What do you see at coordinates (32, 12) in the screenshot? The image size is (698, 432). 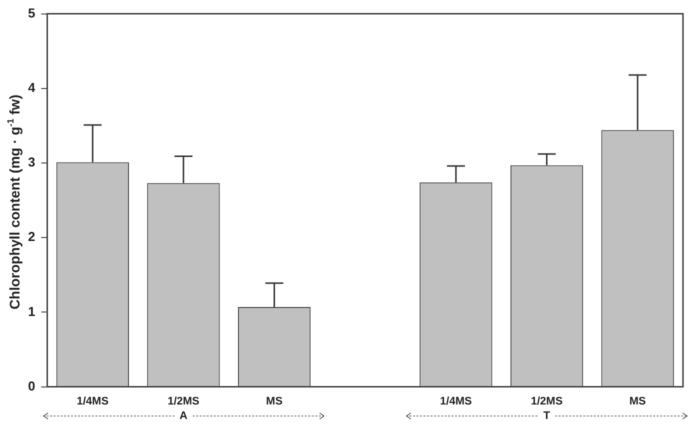 I see `y-tick-label: 5` at bounding box center [32, 12].